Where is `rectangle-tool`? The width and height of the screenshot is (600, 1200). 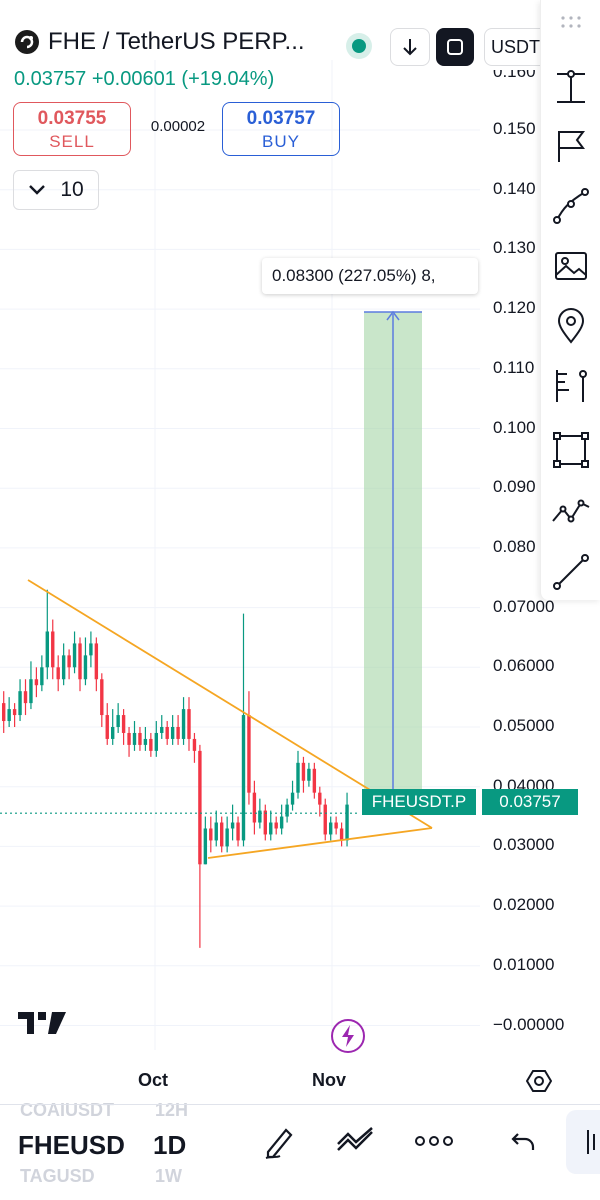
rectangle-tool is located at coordinates (571, 450).